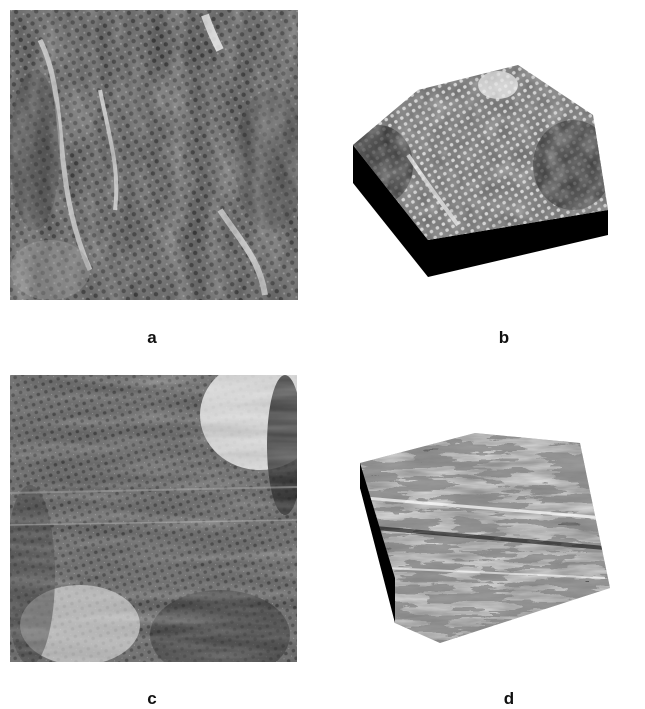  Describe the element at coordinates (480, 172) in the screenshot. I see `panel-b-surface` at that location.